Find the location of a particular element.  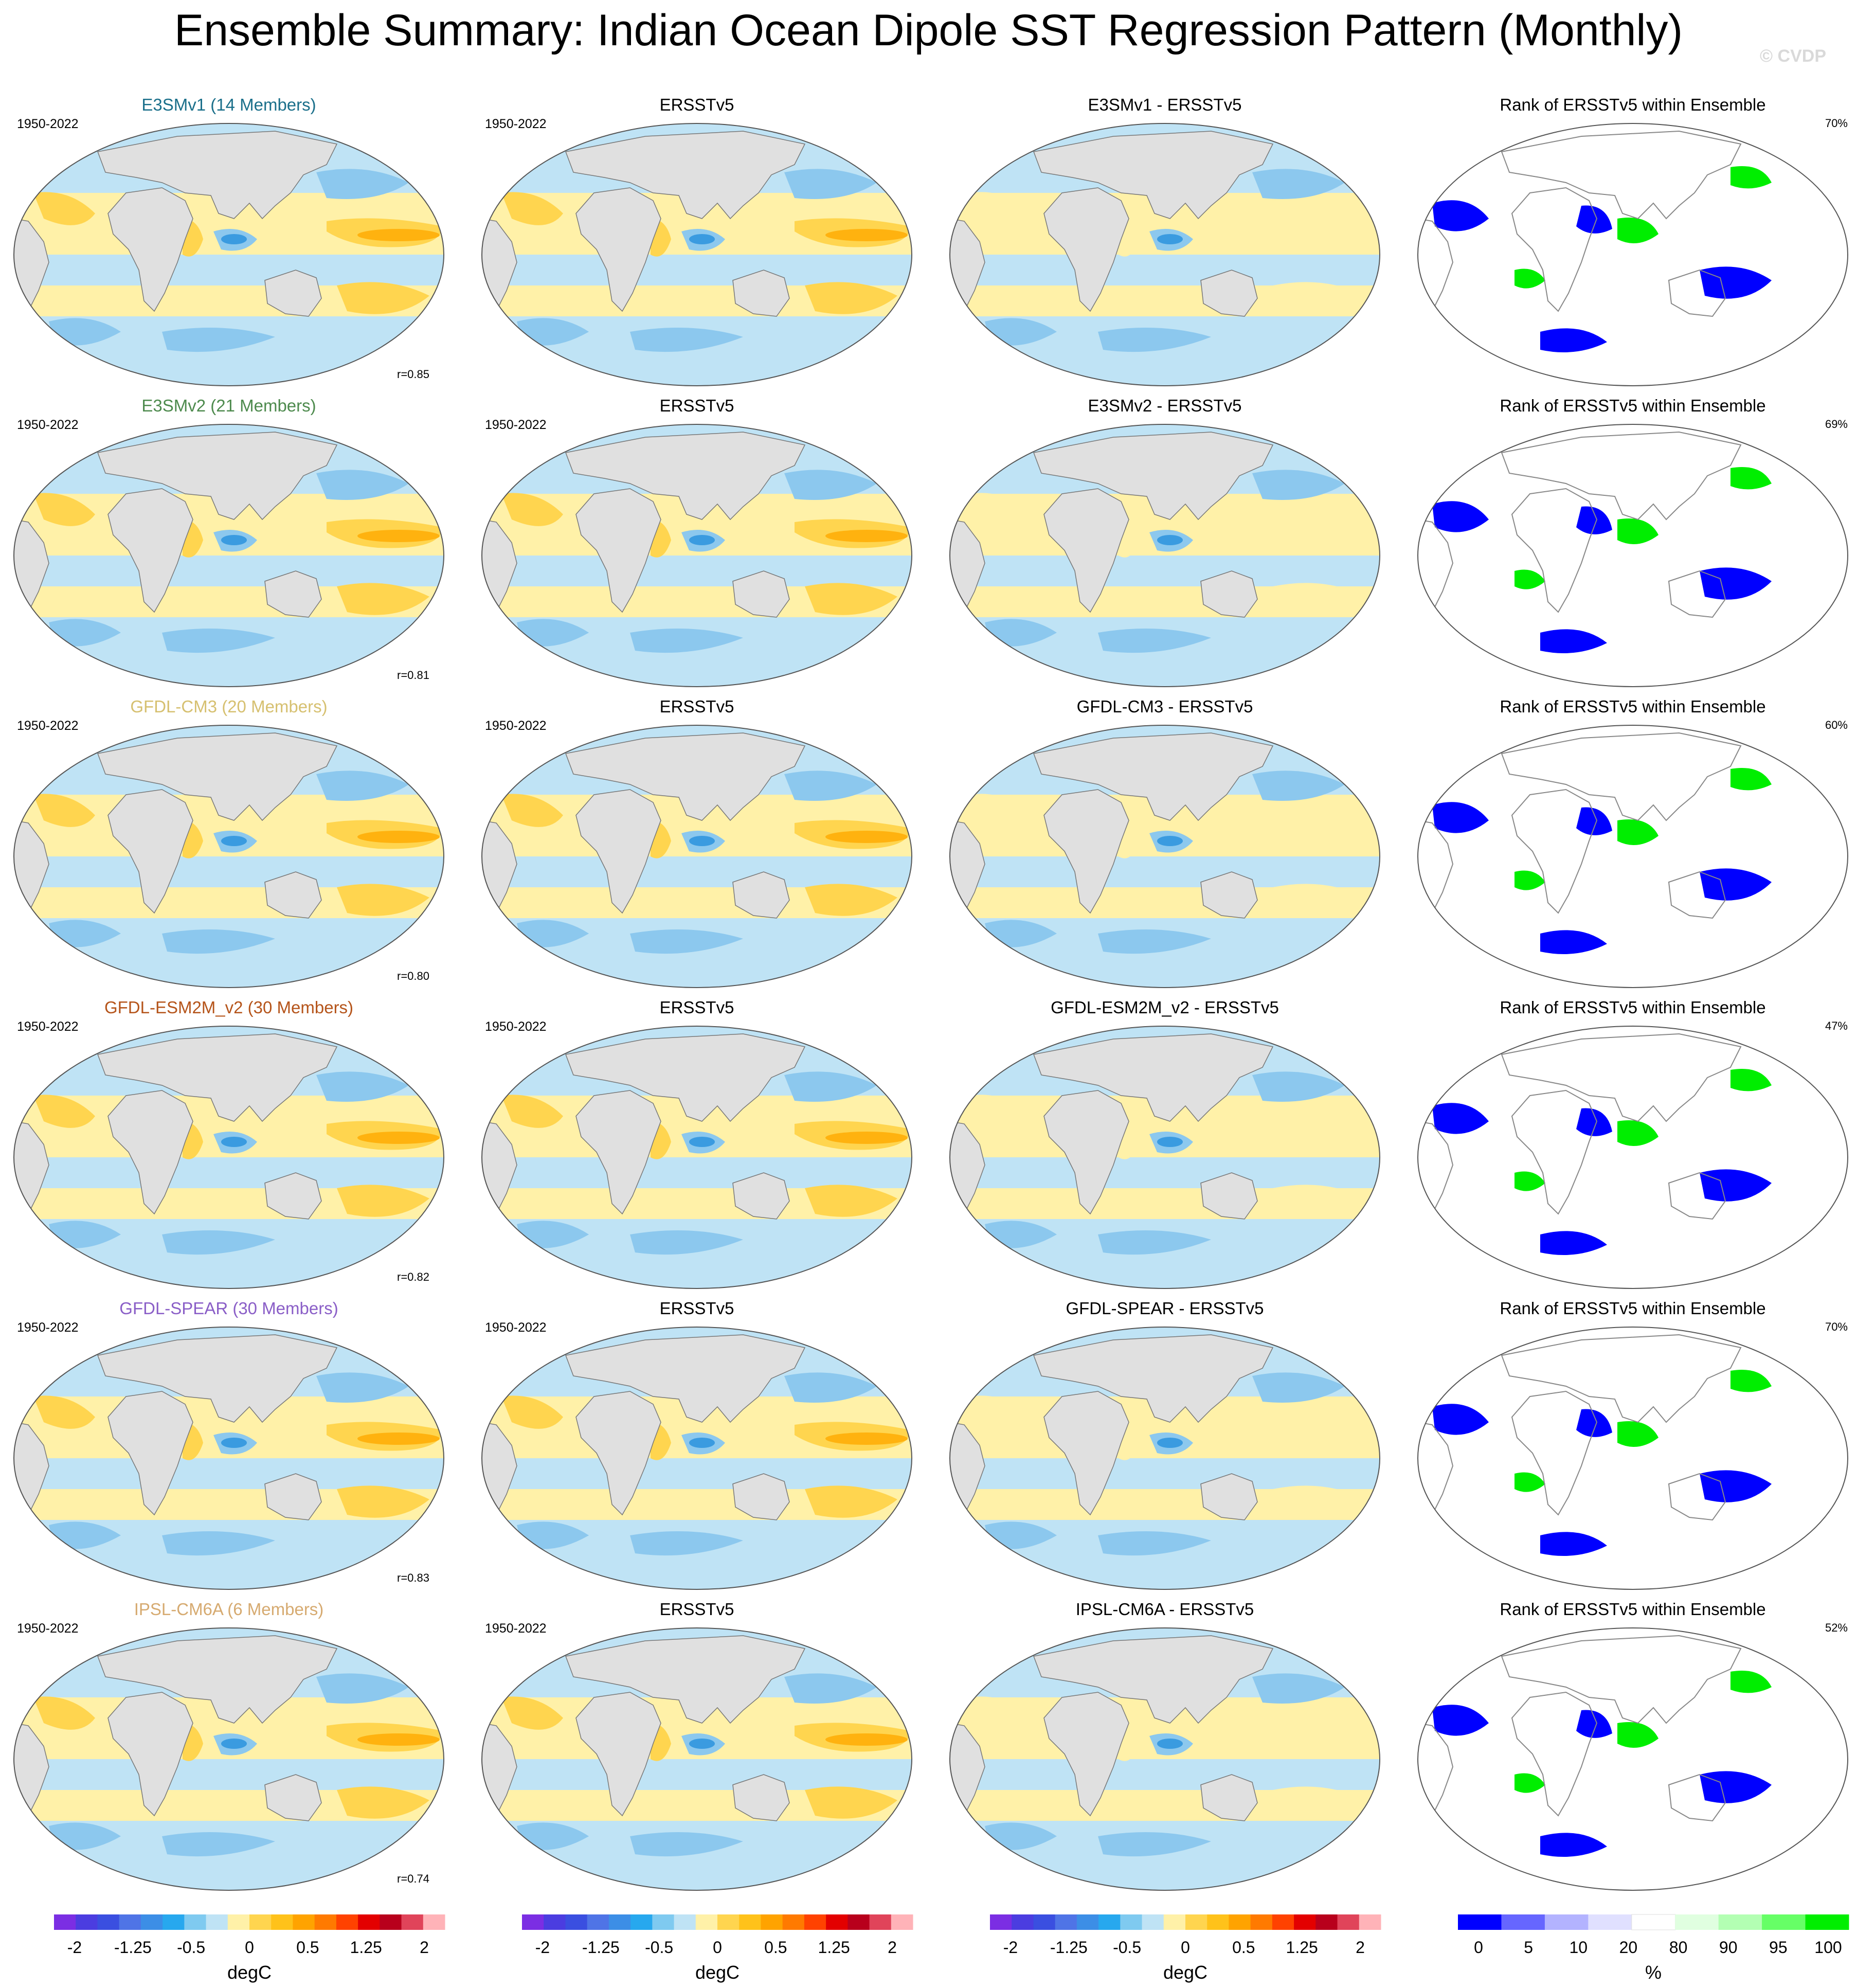

map-panel-rank: Rank of ERSSTv5 within Ensemble 60% is located at coordinates (1633, 848).